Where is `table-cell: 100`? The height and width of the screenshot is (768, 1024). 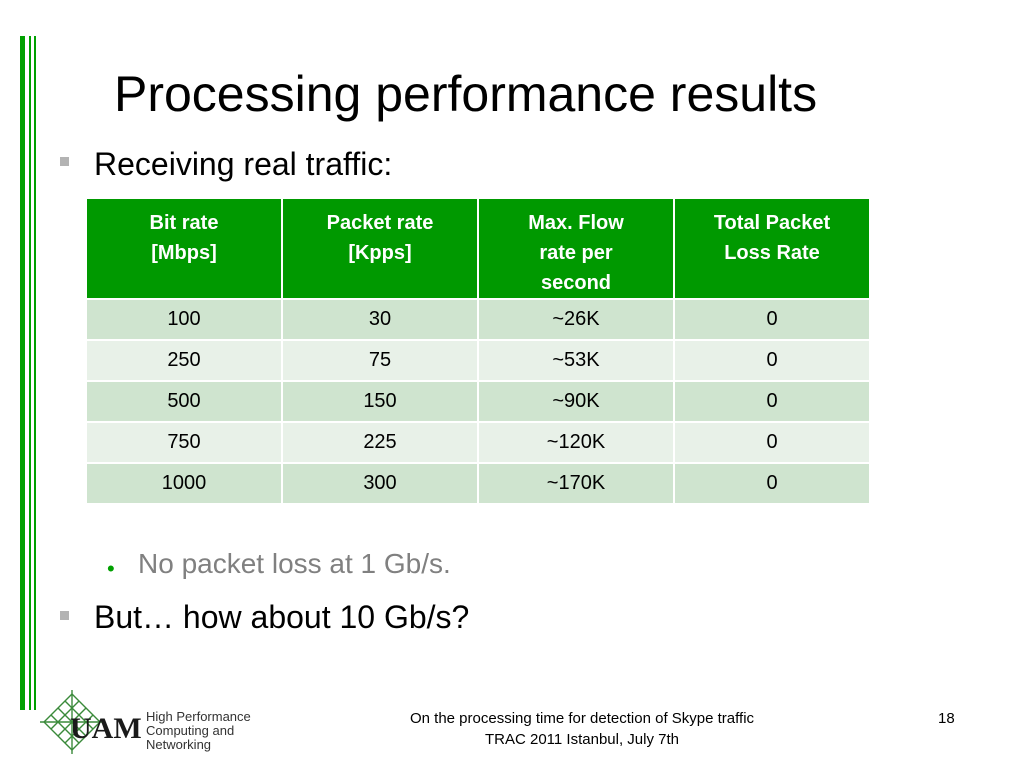
table-cell: 100 is located at coordinates (184, 319).